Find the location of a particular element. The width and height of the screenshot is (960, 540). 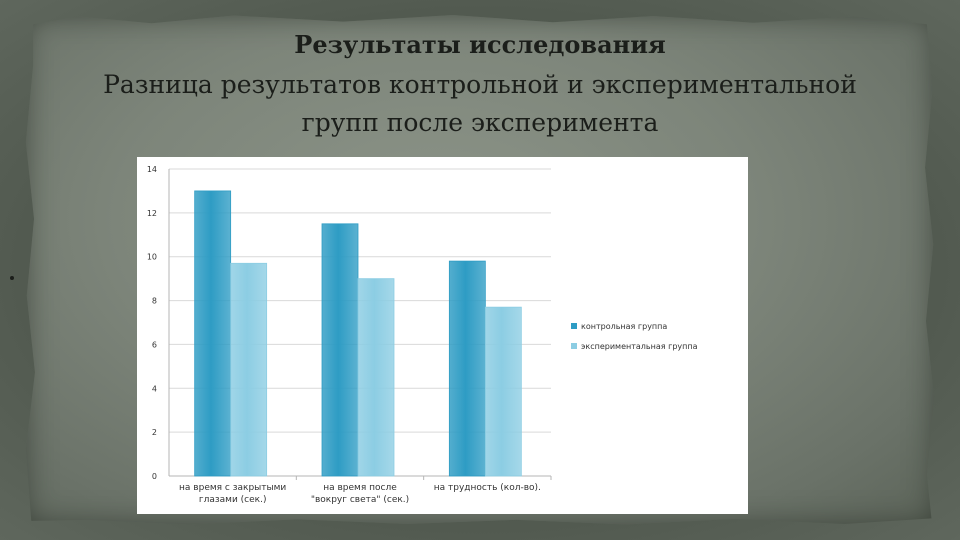

bullet-dot is located at coordinates (12, 278).